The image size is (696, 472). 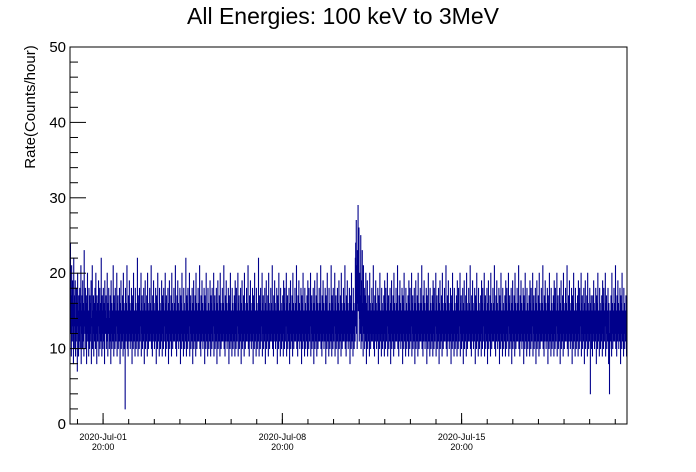 I want to click on x-tick-date-label: 2020-Jul-01, so click(x=103, y=437).